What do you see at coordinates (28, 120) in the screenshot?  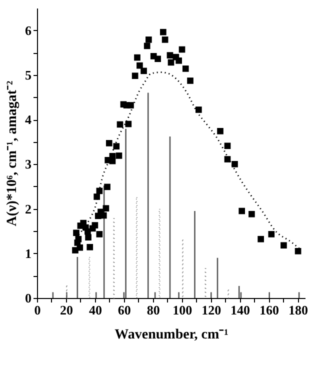 I see `y-tick-label: 4` at bounding box center [28, 120].